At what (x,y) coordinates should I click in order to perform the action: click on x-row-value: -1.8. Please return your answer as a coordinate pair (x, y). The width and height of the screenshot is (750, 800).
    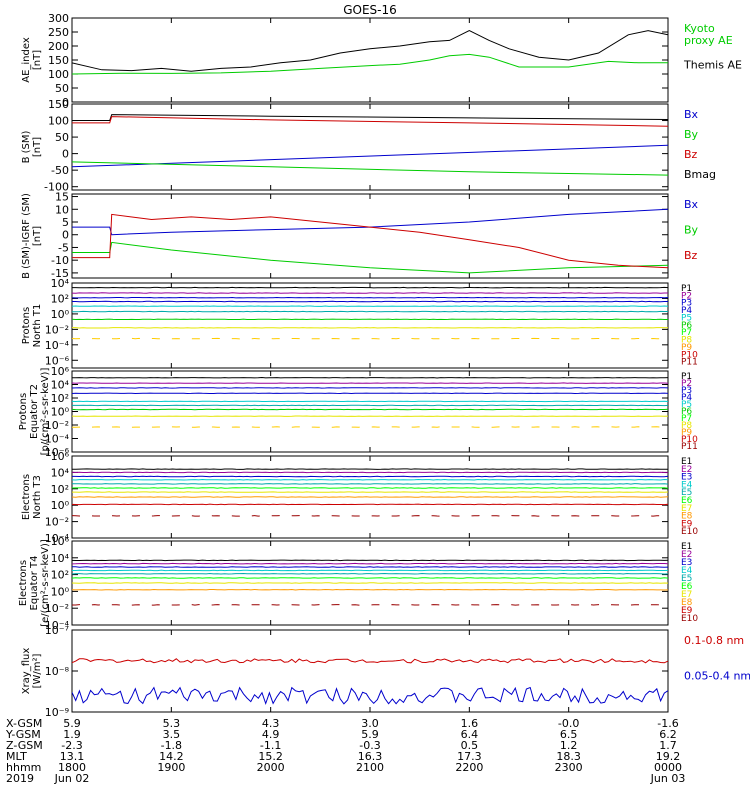
    Looking at the image, I should click on (171, 745).